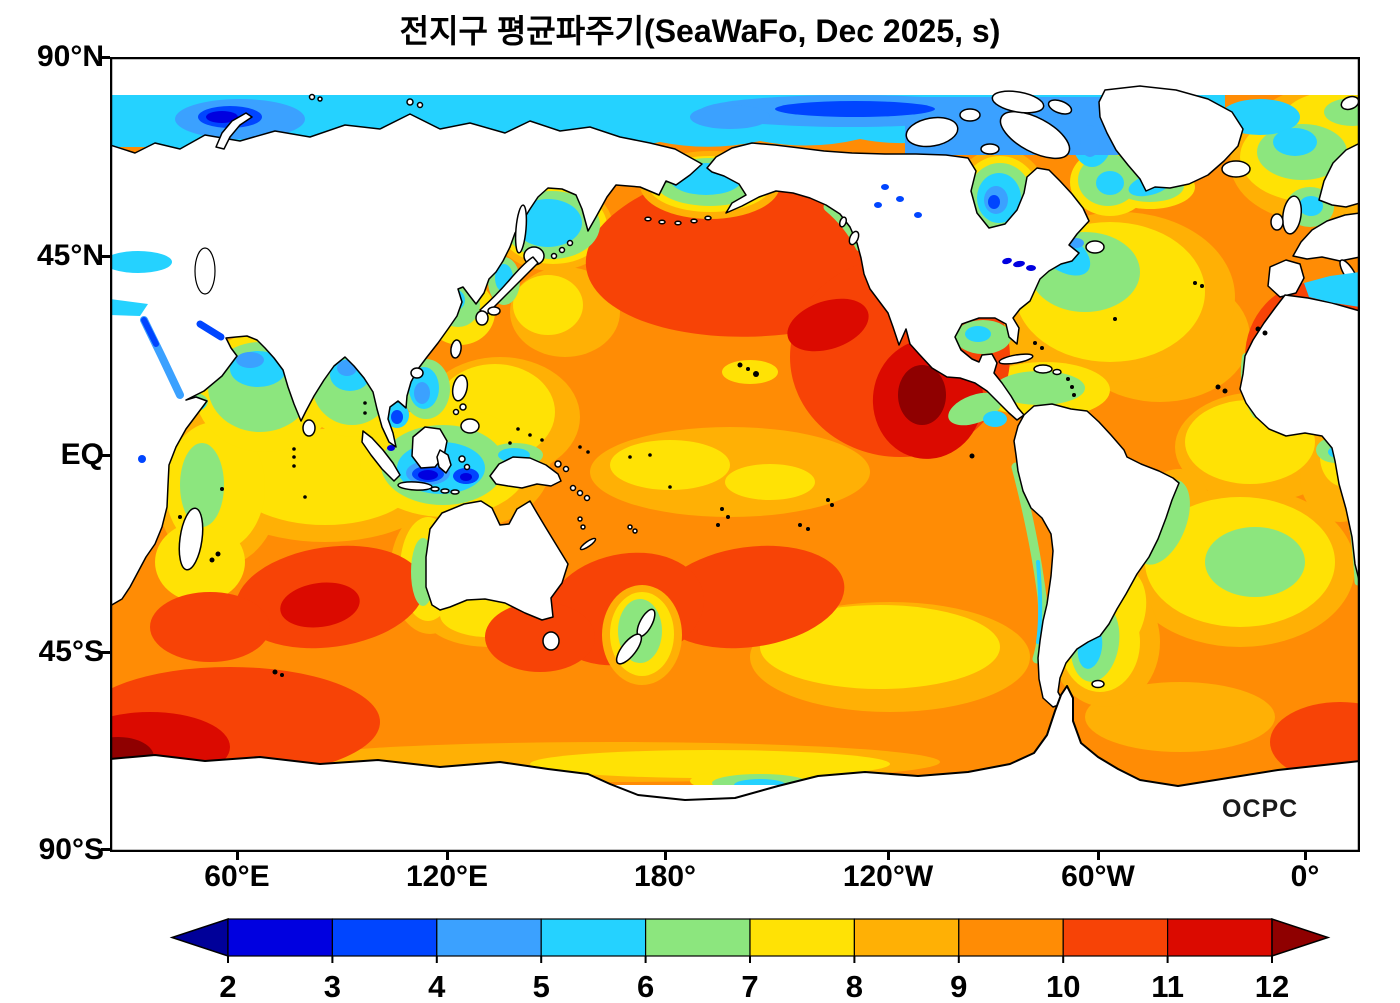 This screenshot has height=1003, width=1400. Describe the element at coordinates (1272, 986) in the screenshot. I see `colorbar-tick-label: 12` at that location.